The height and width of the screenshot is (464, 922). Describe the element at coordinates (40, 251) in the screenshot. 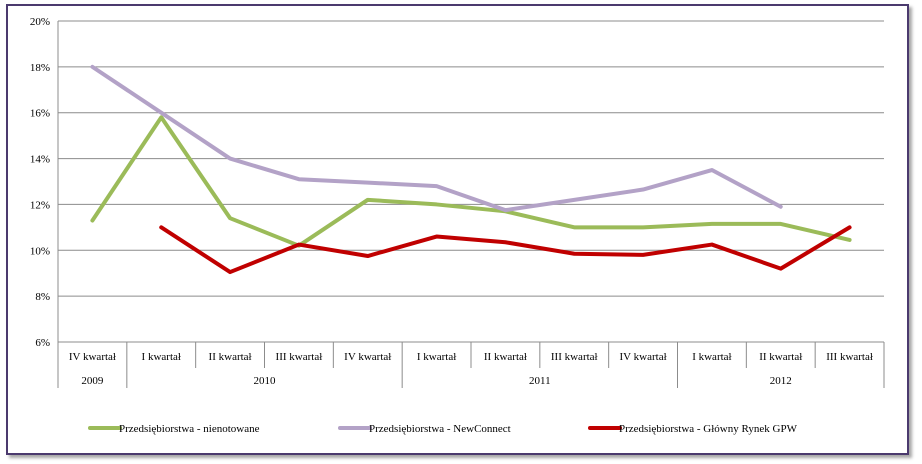

I see `y-tick-label: 10%` at that location.